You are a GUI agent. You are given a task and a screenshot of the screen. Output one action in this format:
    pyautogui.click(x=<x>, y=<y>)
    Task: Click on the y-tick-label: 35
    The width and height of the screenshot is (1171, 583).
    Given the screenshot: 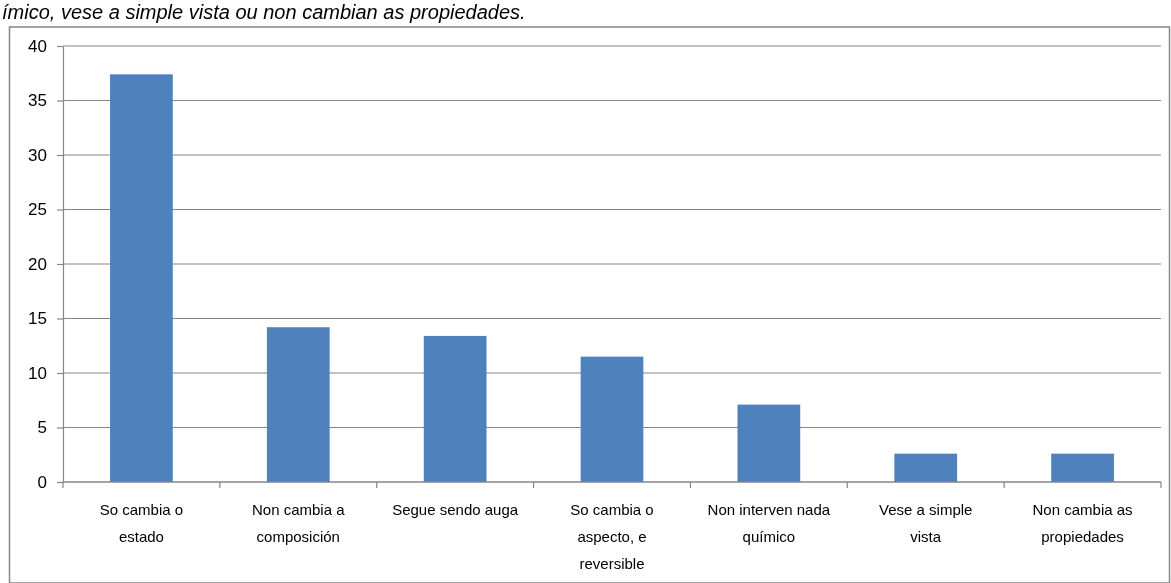 What is the action you would take?
    pyautogui.click(x=37, y=101)
    